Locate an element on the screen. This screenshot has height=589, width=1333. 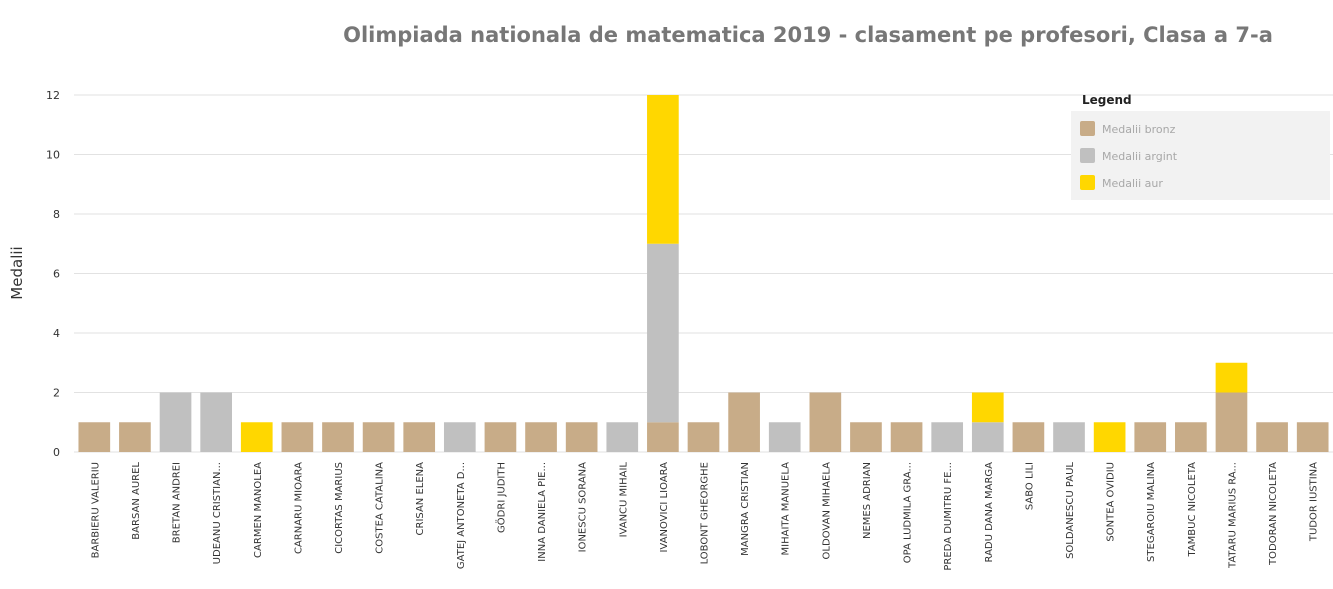
x-tick-label: SABO LILI is located at coordinates (1029, 486).